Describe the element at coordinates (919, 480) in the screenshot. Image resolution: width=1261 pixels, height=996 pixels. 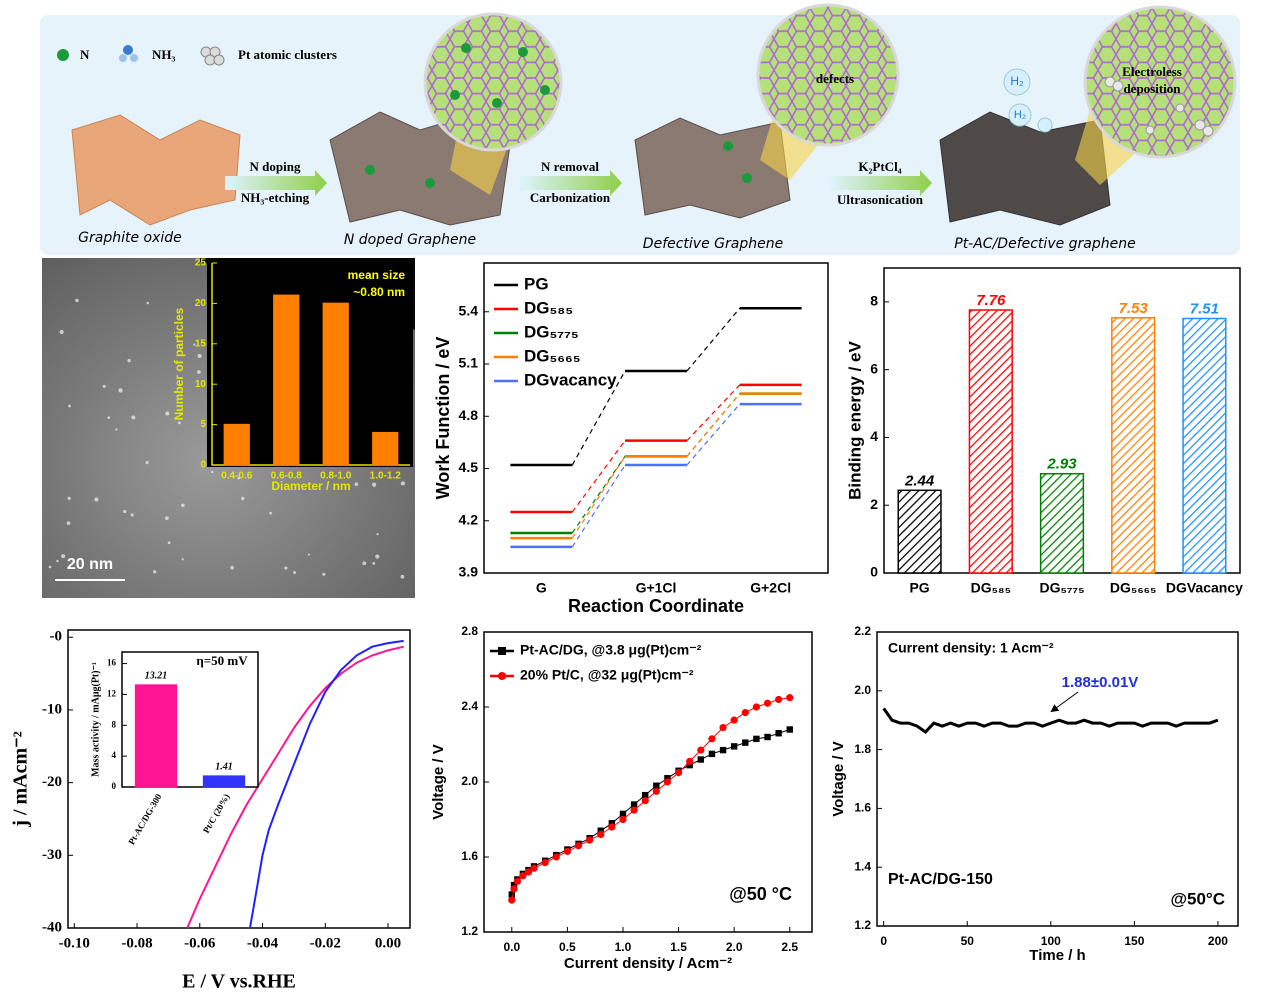
I see `value-label: 2.44` at that location.